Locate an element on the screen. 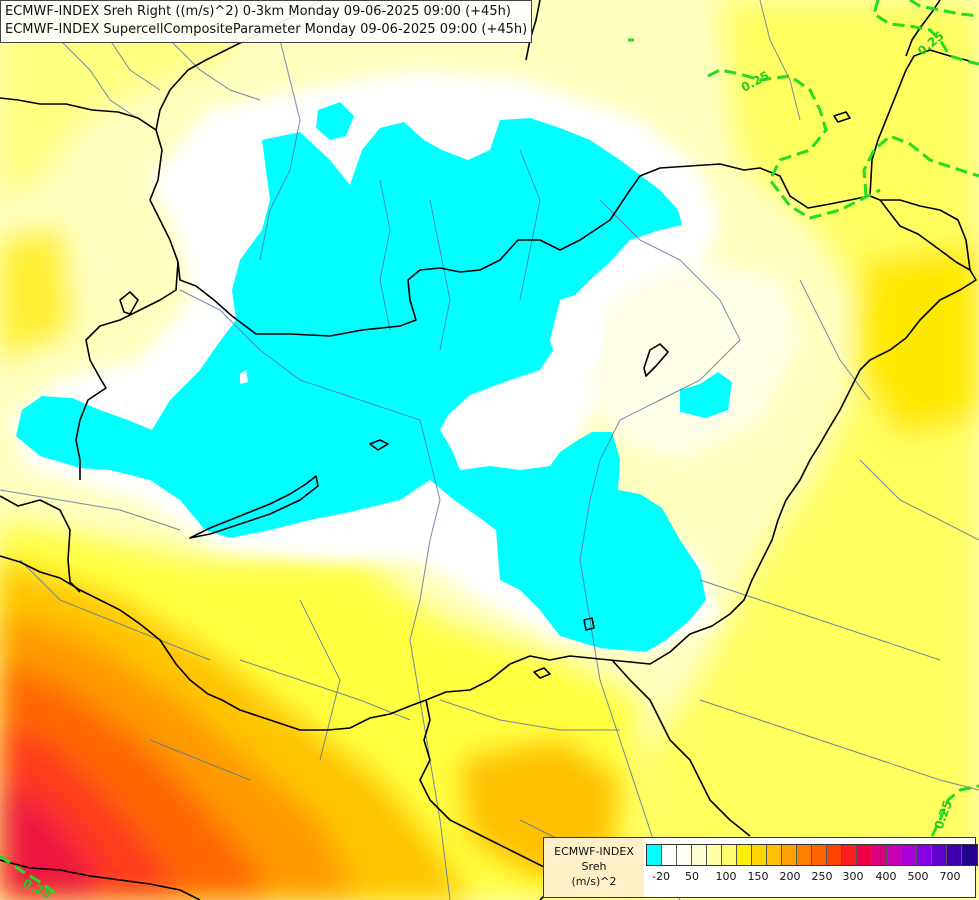 Image resolution: width=979 pixels, height=900 pixels. lake-danube-island is located at coordinates (656, 360).